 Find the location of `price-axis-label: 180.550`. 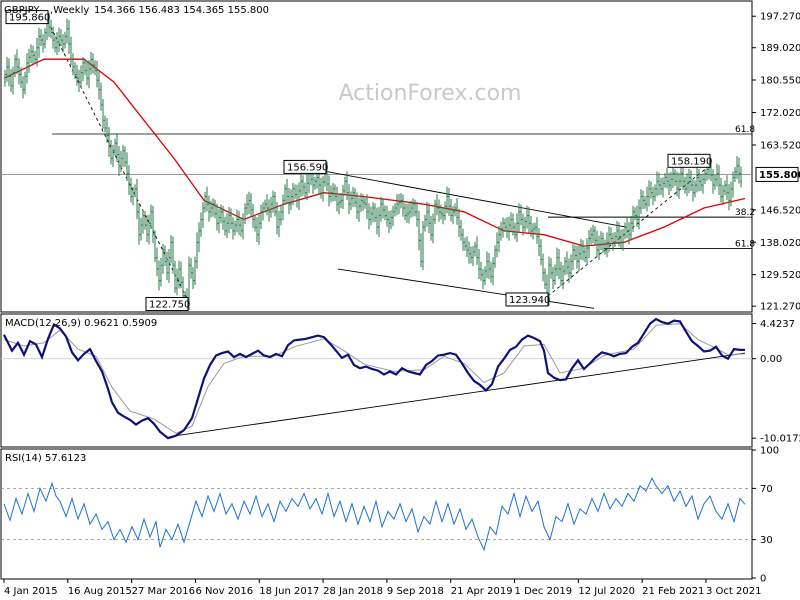

price-axis-label: 180.550 is located at coordinates (780, 81).